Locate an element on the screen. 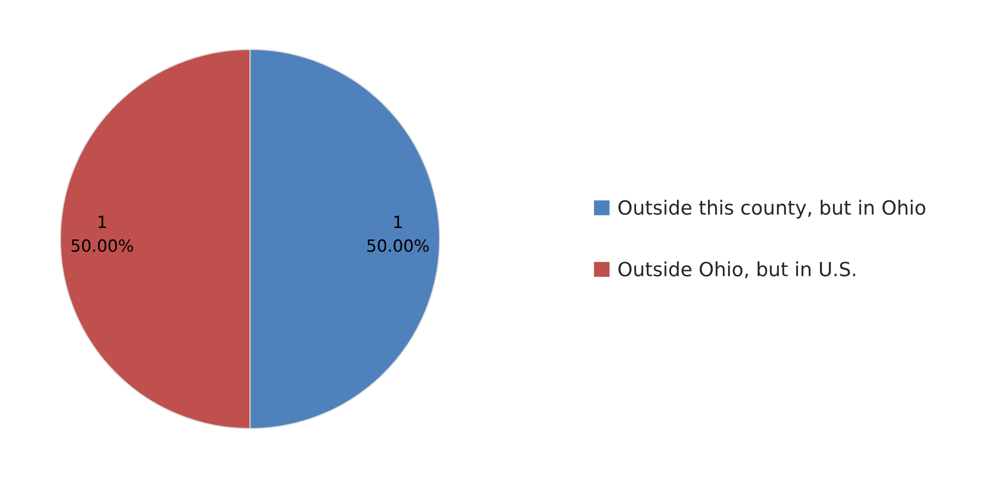  legend-label: Outside this county, but in Ohio is located at coordinates (772, 209).